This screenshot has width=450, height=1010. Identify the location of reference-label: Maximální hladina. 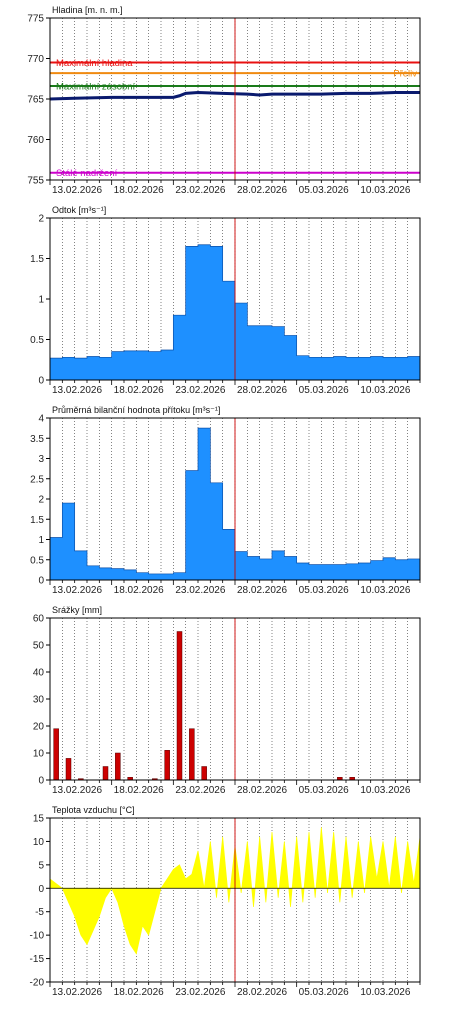
(94, 63).